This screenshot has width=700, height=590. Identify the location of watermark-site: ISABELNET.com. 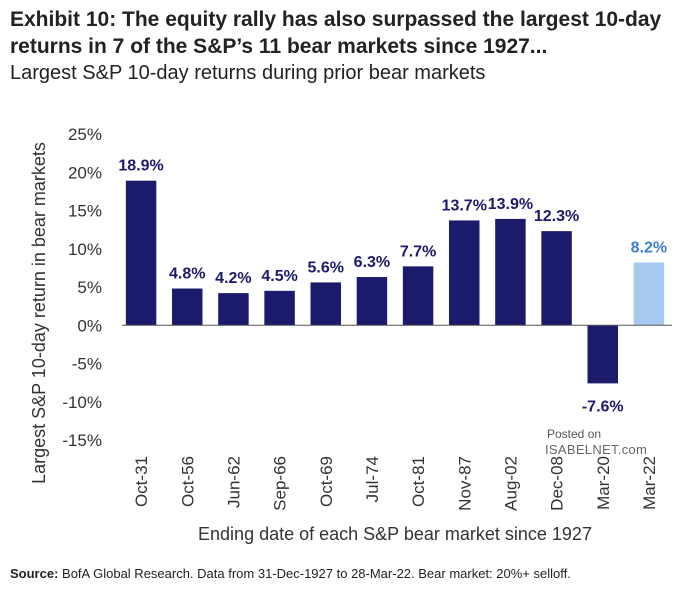
(596, 449).